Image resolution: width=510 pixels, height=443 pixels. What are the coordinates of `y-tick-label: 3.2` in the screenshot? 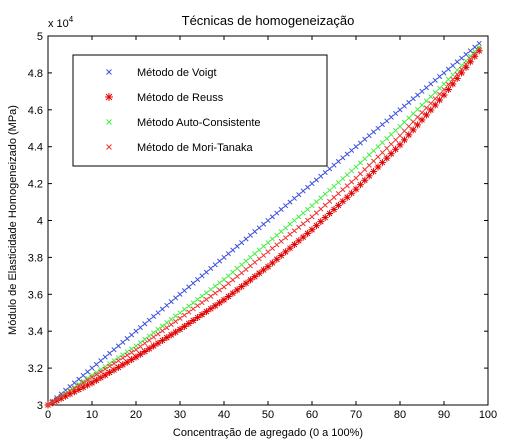 It's located at (35, 369).